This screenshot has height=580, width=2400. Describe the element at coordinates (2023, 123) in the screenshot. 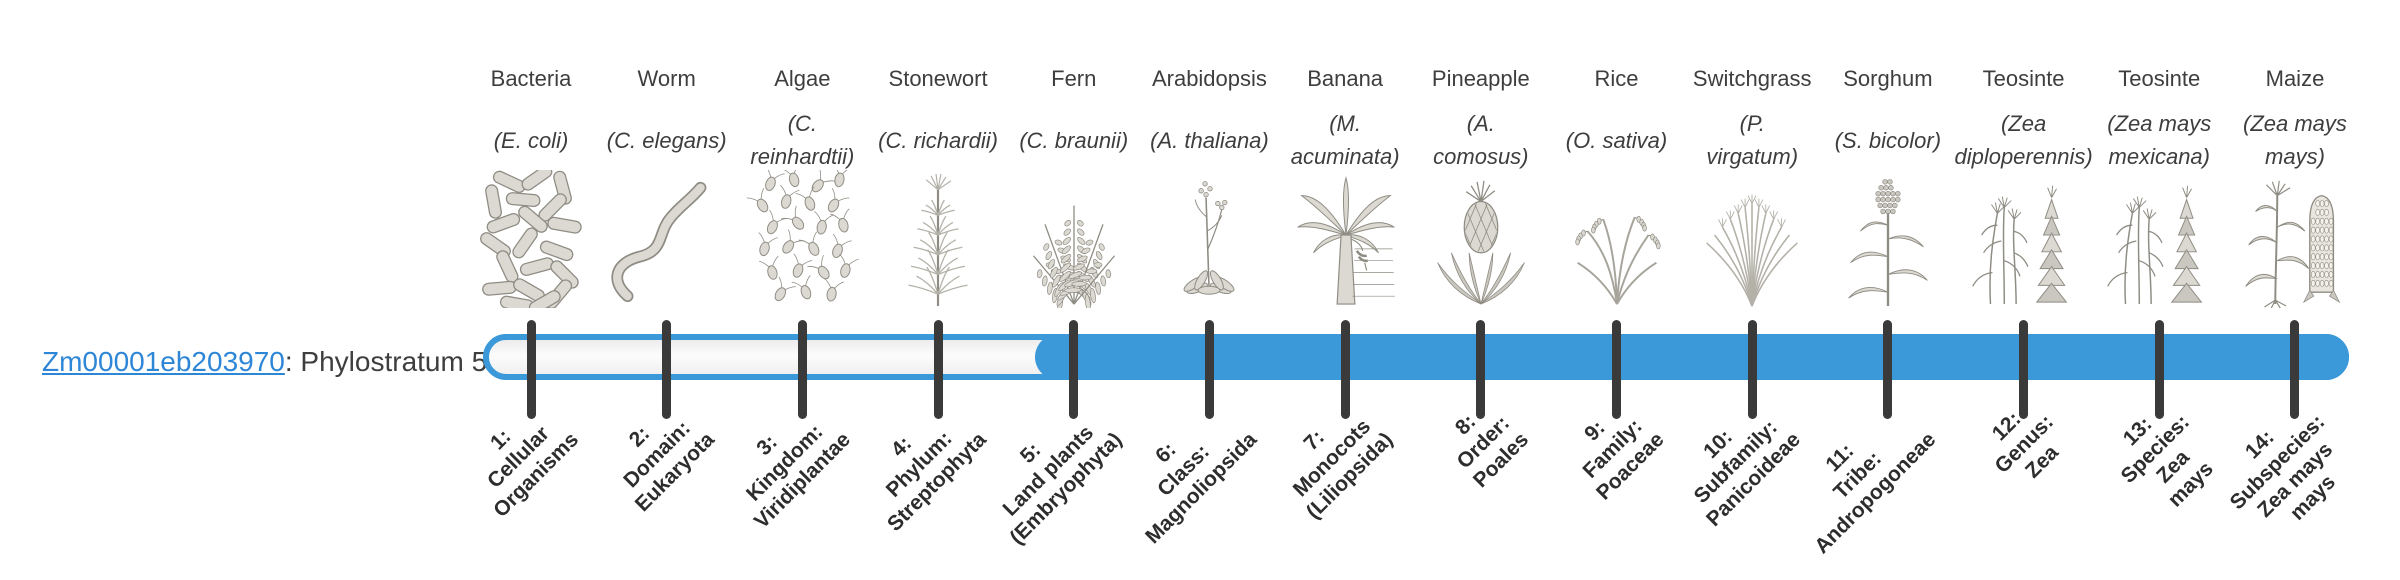

I see `species-name-line: (Zea` at that location.